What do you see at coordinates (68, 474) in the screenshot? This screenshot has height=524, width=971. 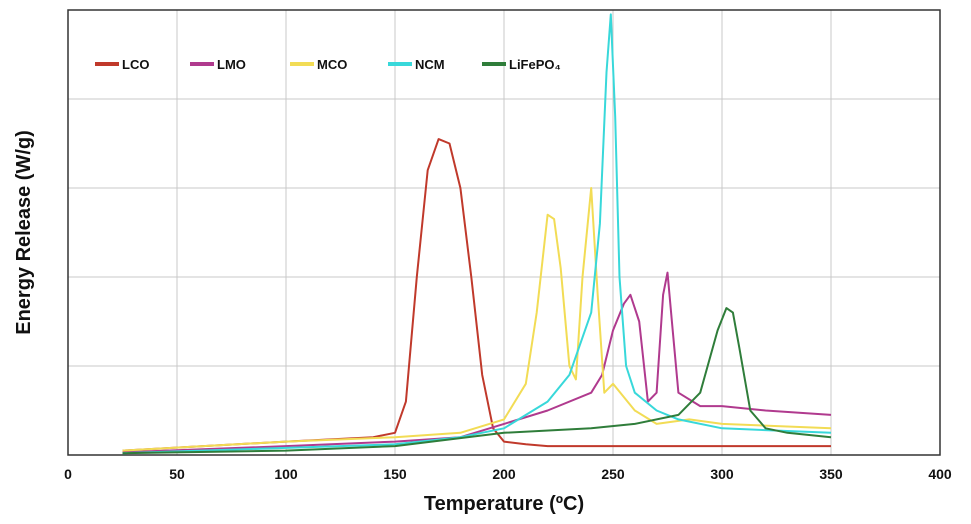 I see `x-tick-label: 0` at bounding box center [68, 474].